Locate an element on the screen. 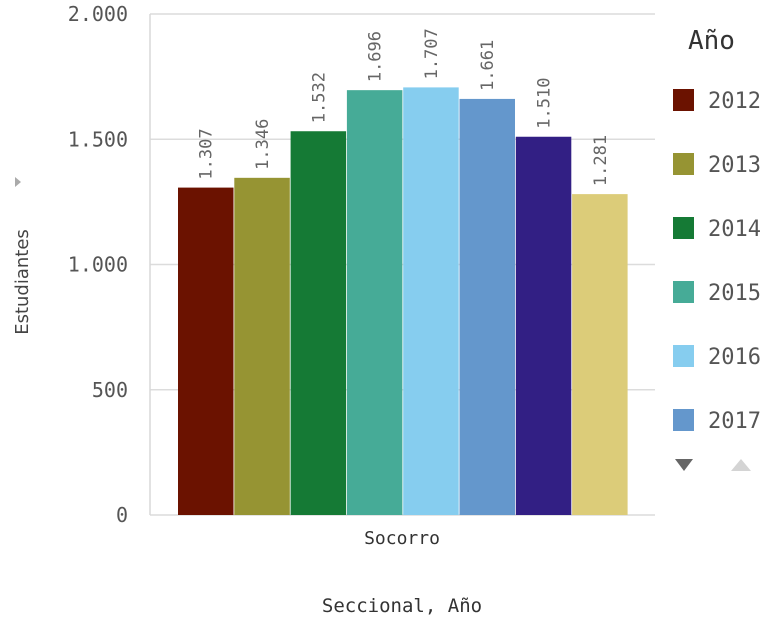  triangle-down-icon is located at coordinates (684, 465).